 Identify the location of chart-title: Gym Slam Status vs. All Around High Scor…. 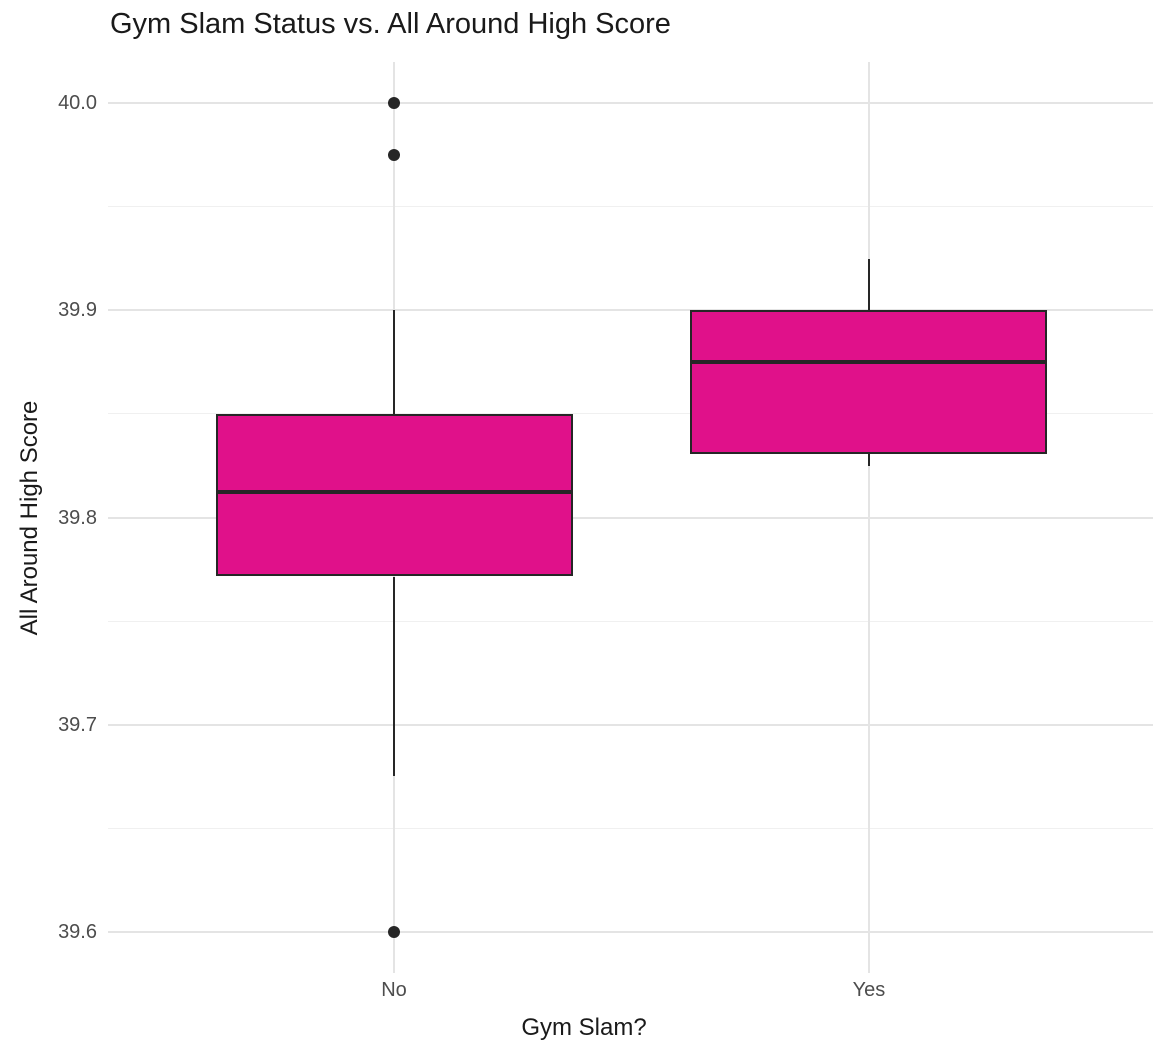
(390, 24).